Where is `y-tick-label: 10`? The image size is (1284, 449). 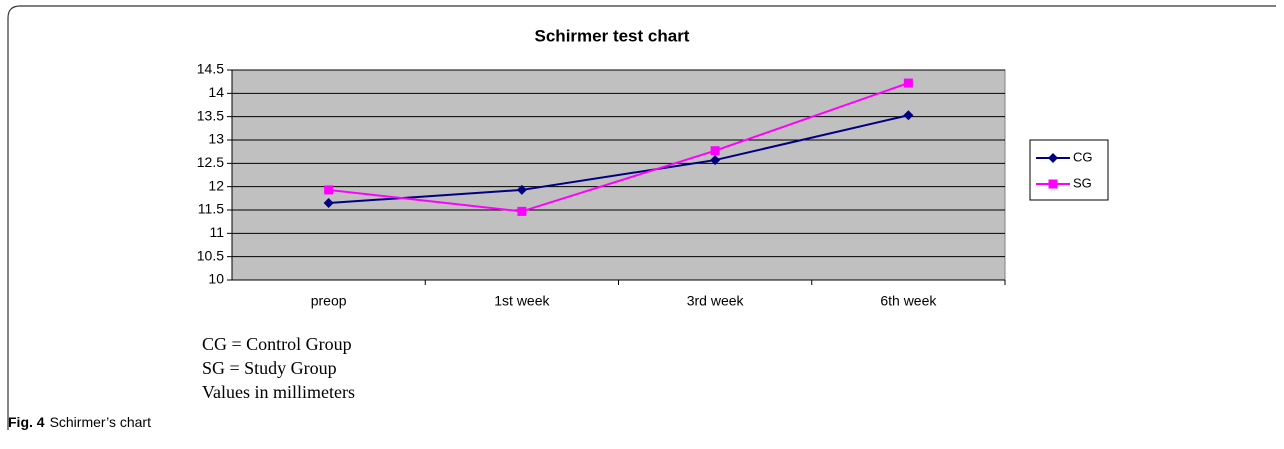
y-tick-label: 10 is located at coordinates (216, 279).